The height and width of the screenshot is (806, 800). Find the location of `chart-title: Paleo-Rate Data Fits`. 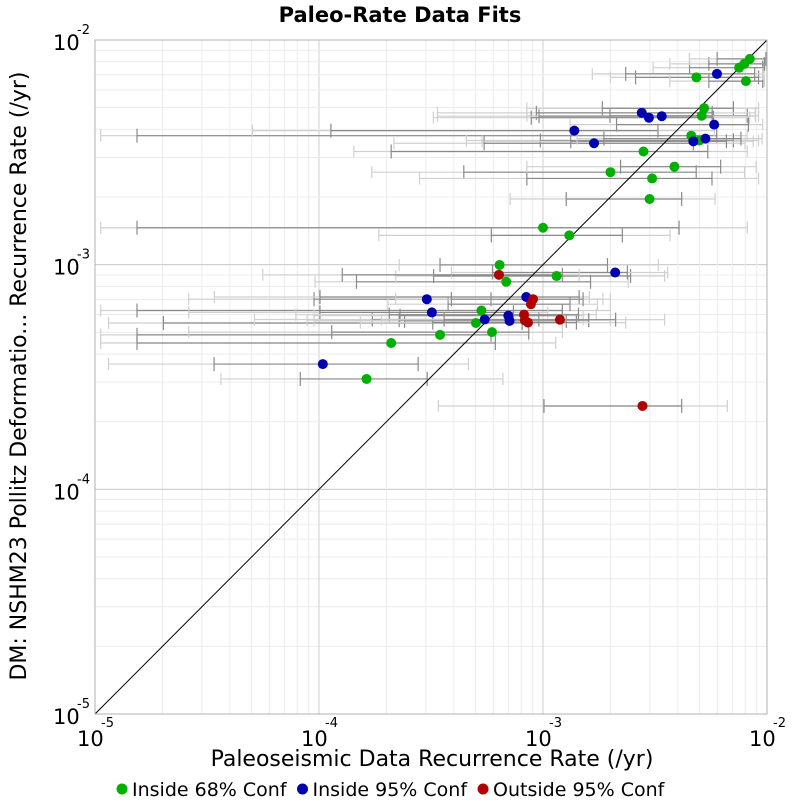

chart-title: Paleo-Rate Data Fits is located at coordinates (400, 15).